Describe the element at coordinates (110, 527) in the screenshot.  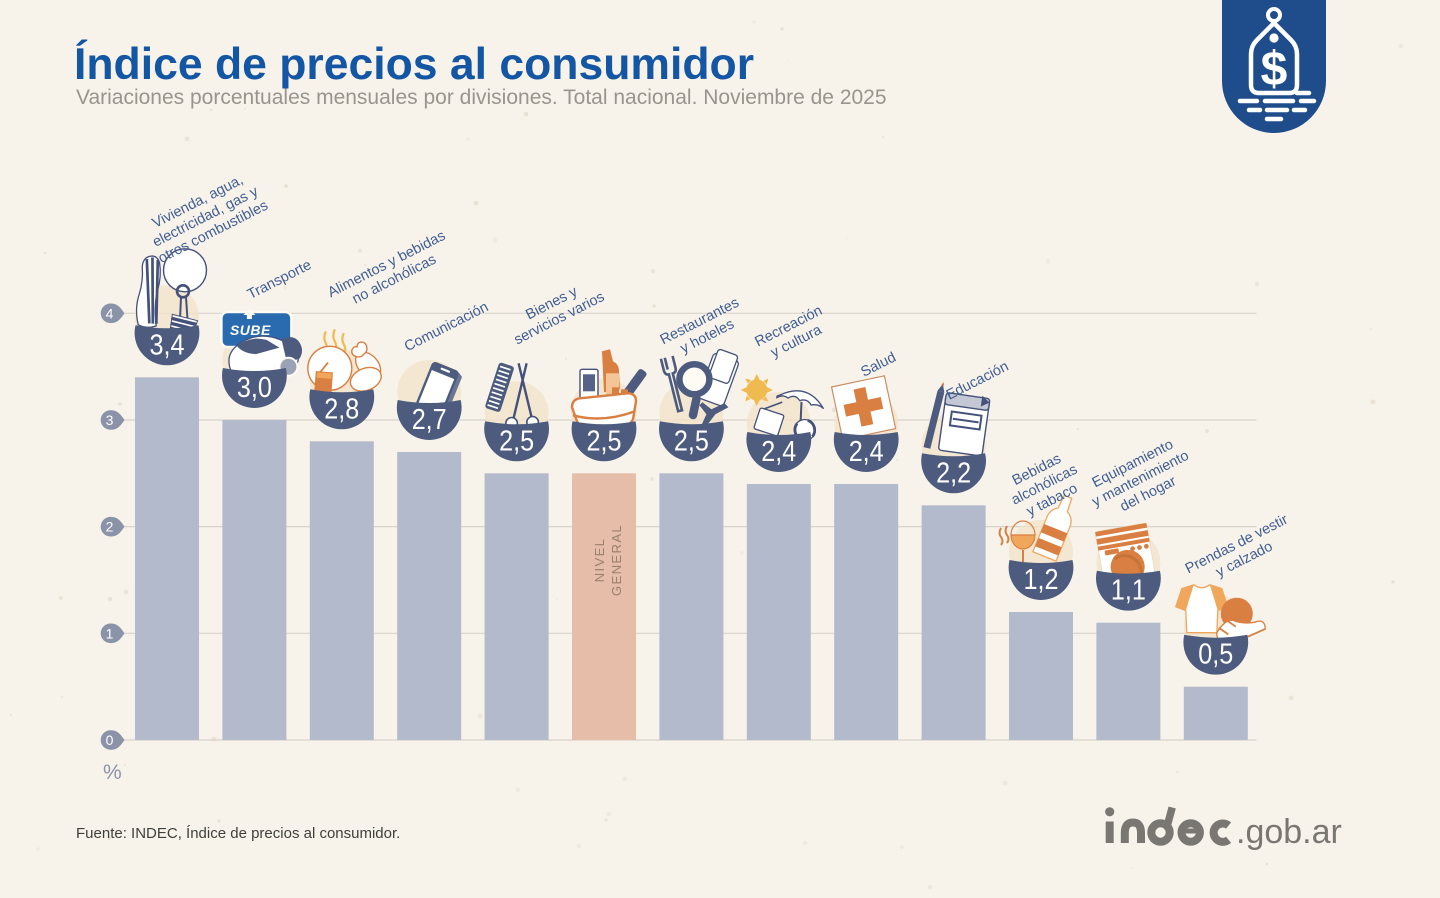
I see `svg-text: 2` at that location.